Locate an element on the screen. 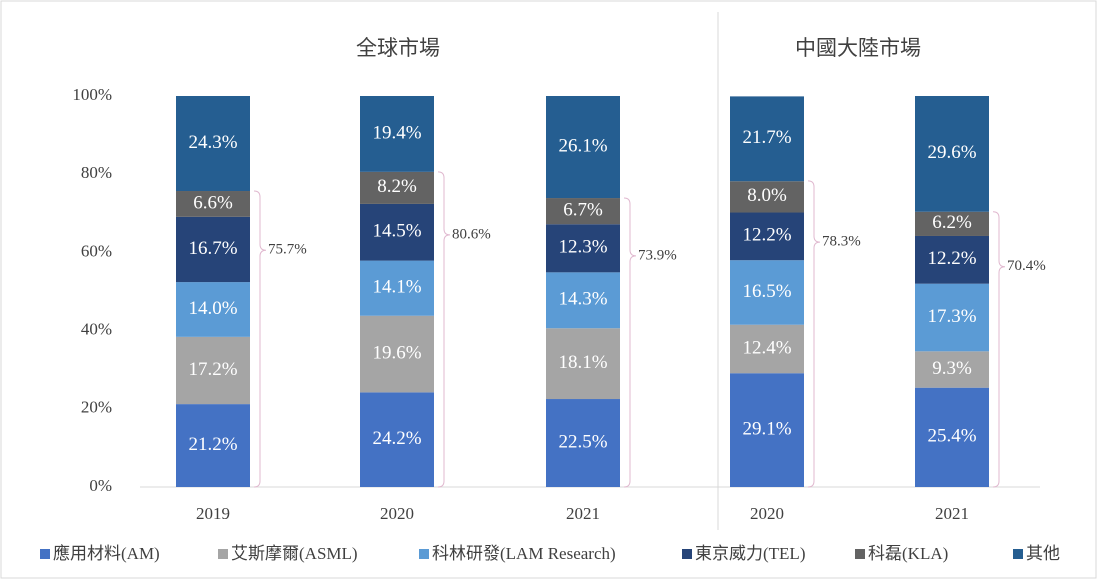  data-label: 22.5% is located at coordinates (582, 441).